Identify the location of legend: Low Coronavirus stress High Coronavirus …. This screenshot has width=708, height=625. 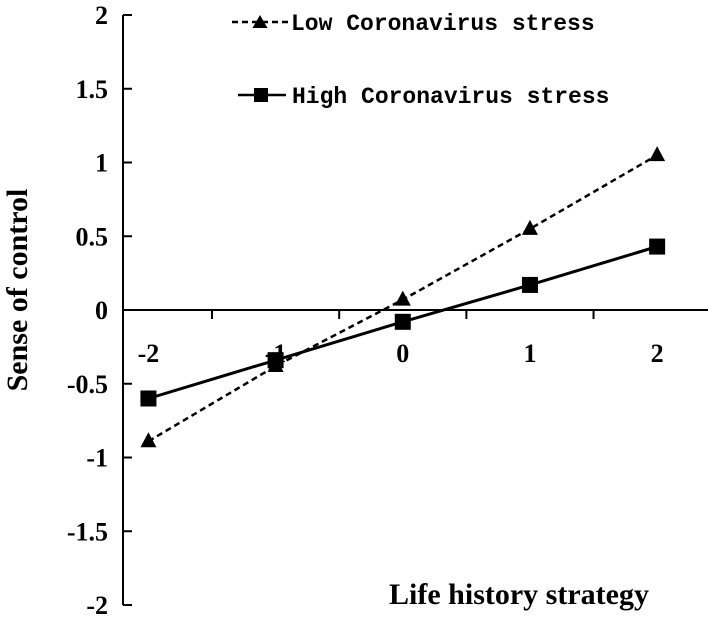
(420, 60).